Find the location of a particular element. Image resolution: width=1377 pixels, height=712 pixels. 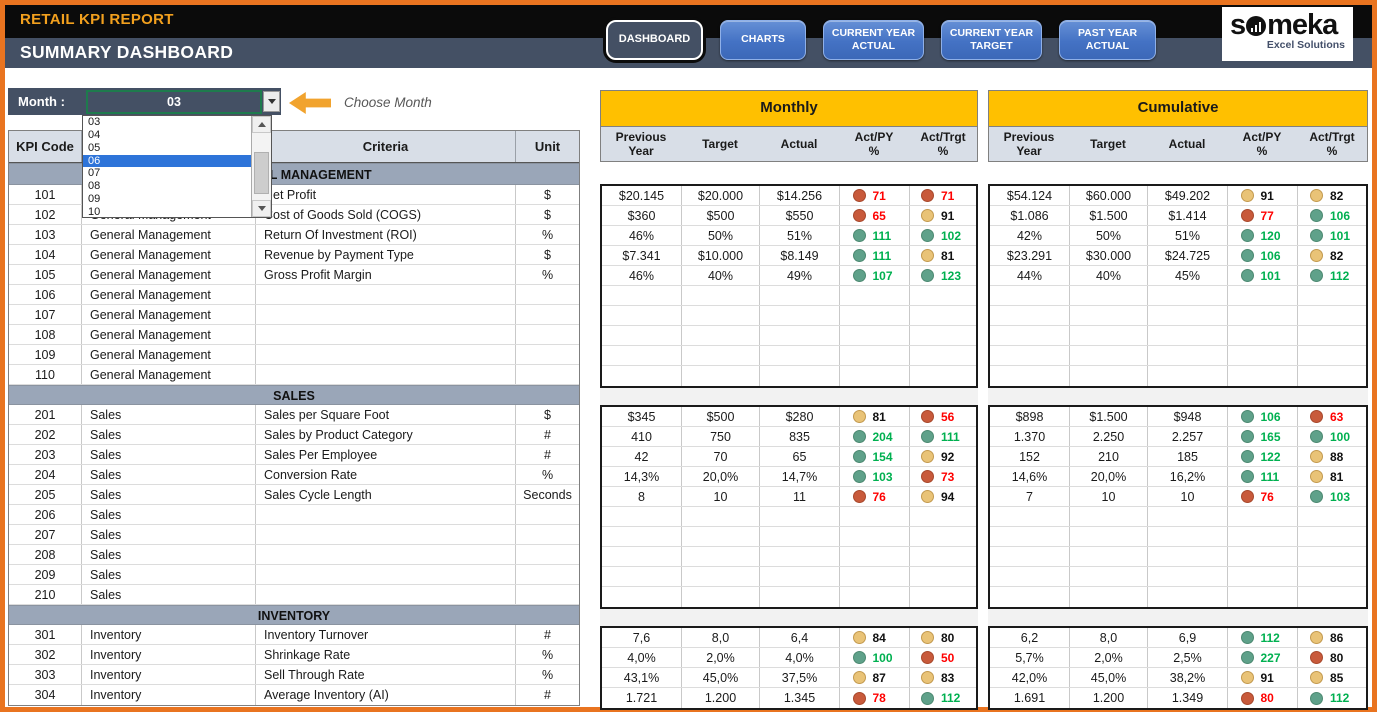

ratio-value: 111 is located at coordinates (950, 436).